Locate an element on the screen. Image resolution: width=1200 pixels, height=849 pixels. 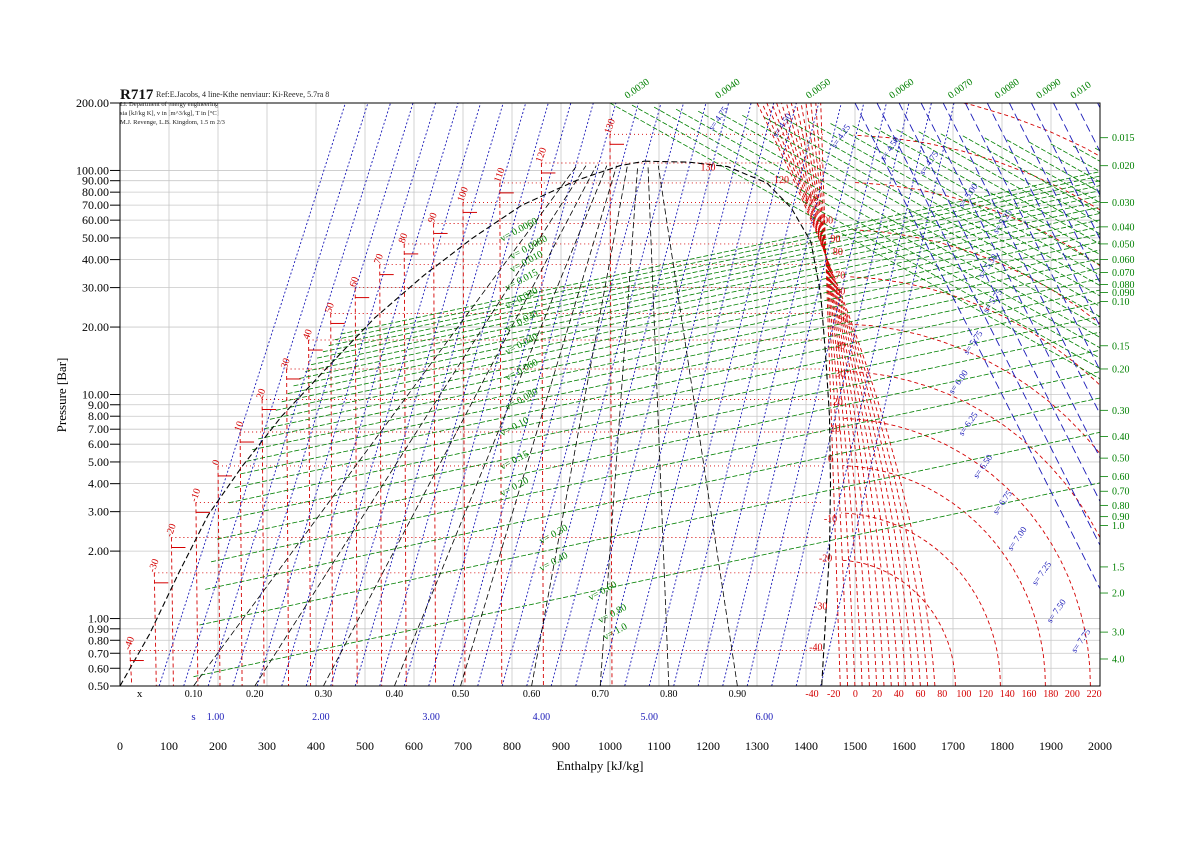
entropy-tick-label: 4.00 is located at coordinates (542, 717).